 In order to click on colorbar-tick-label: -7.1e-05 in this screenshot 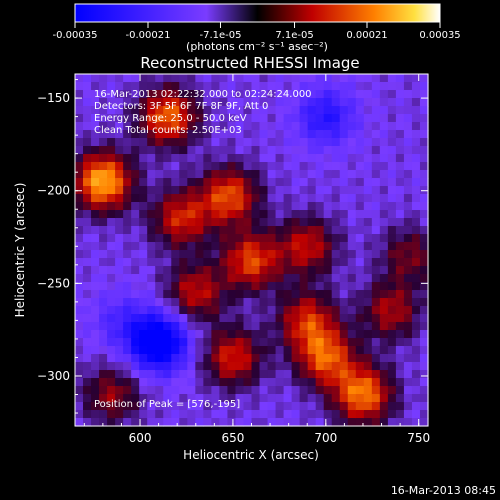, I will do `click(220, 35)`.